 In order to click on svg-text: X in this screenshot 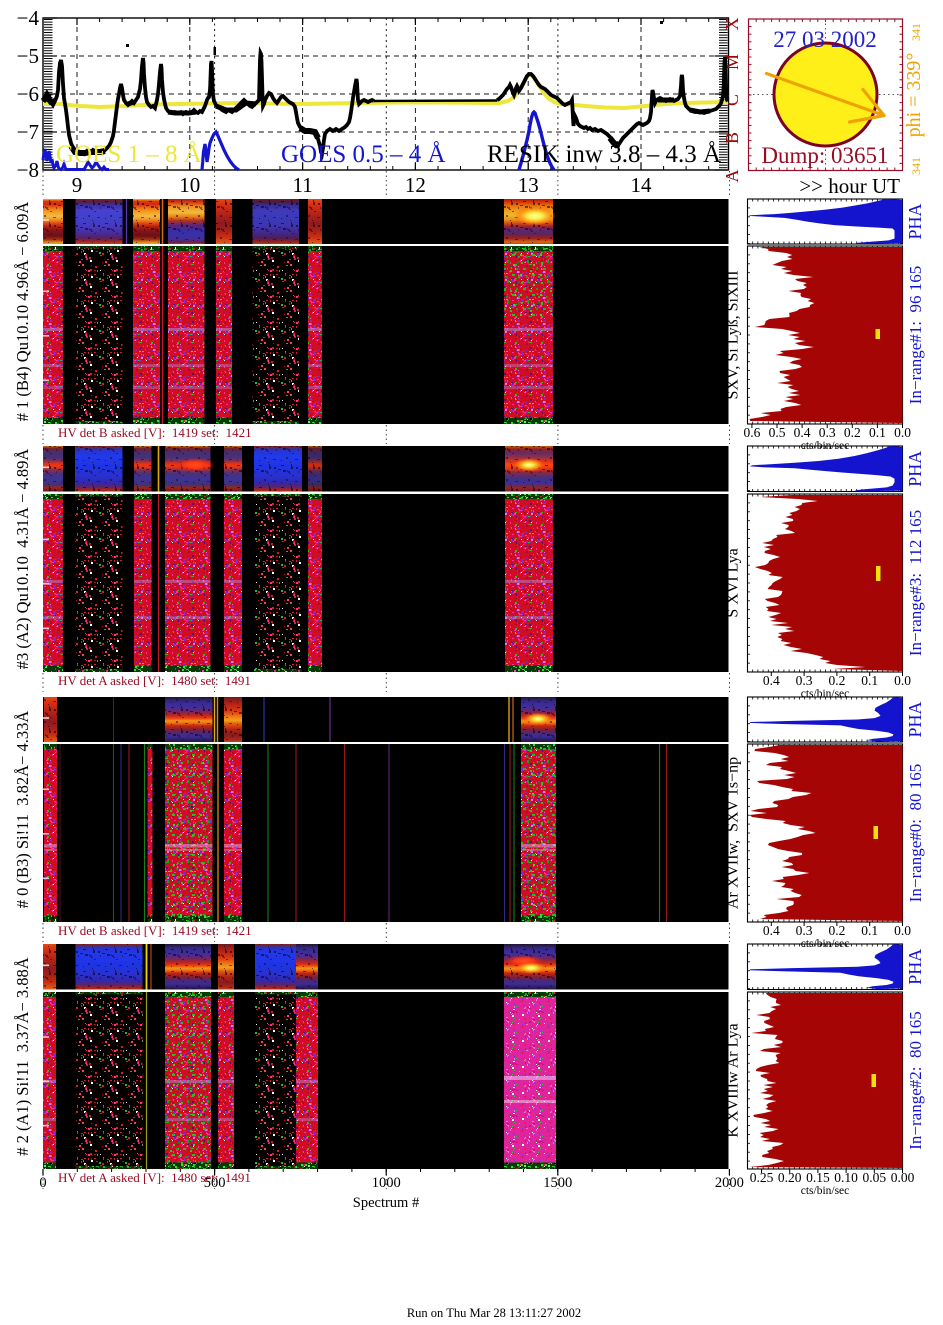, I will do `click(732, 24)`.